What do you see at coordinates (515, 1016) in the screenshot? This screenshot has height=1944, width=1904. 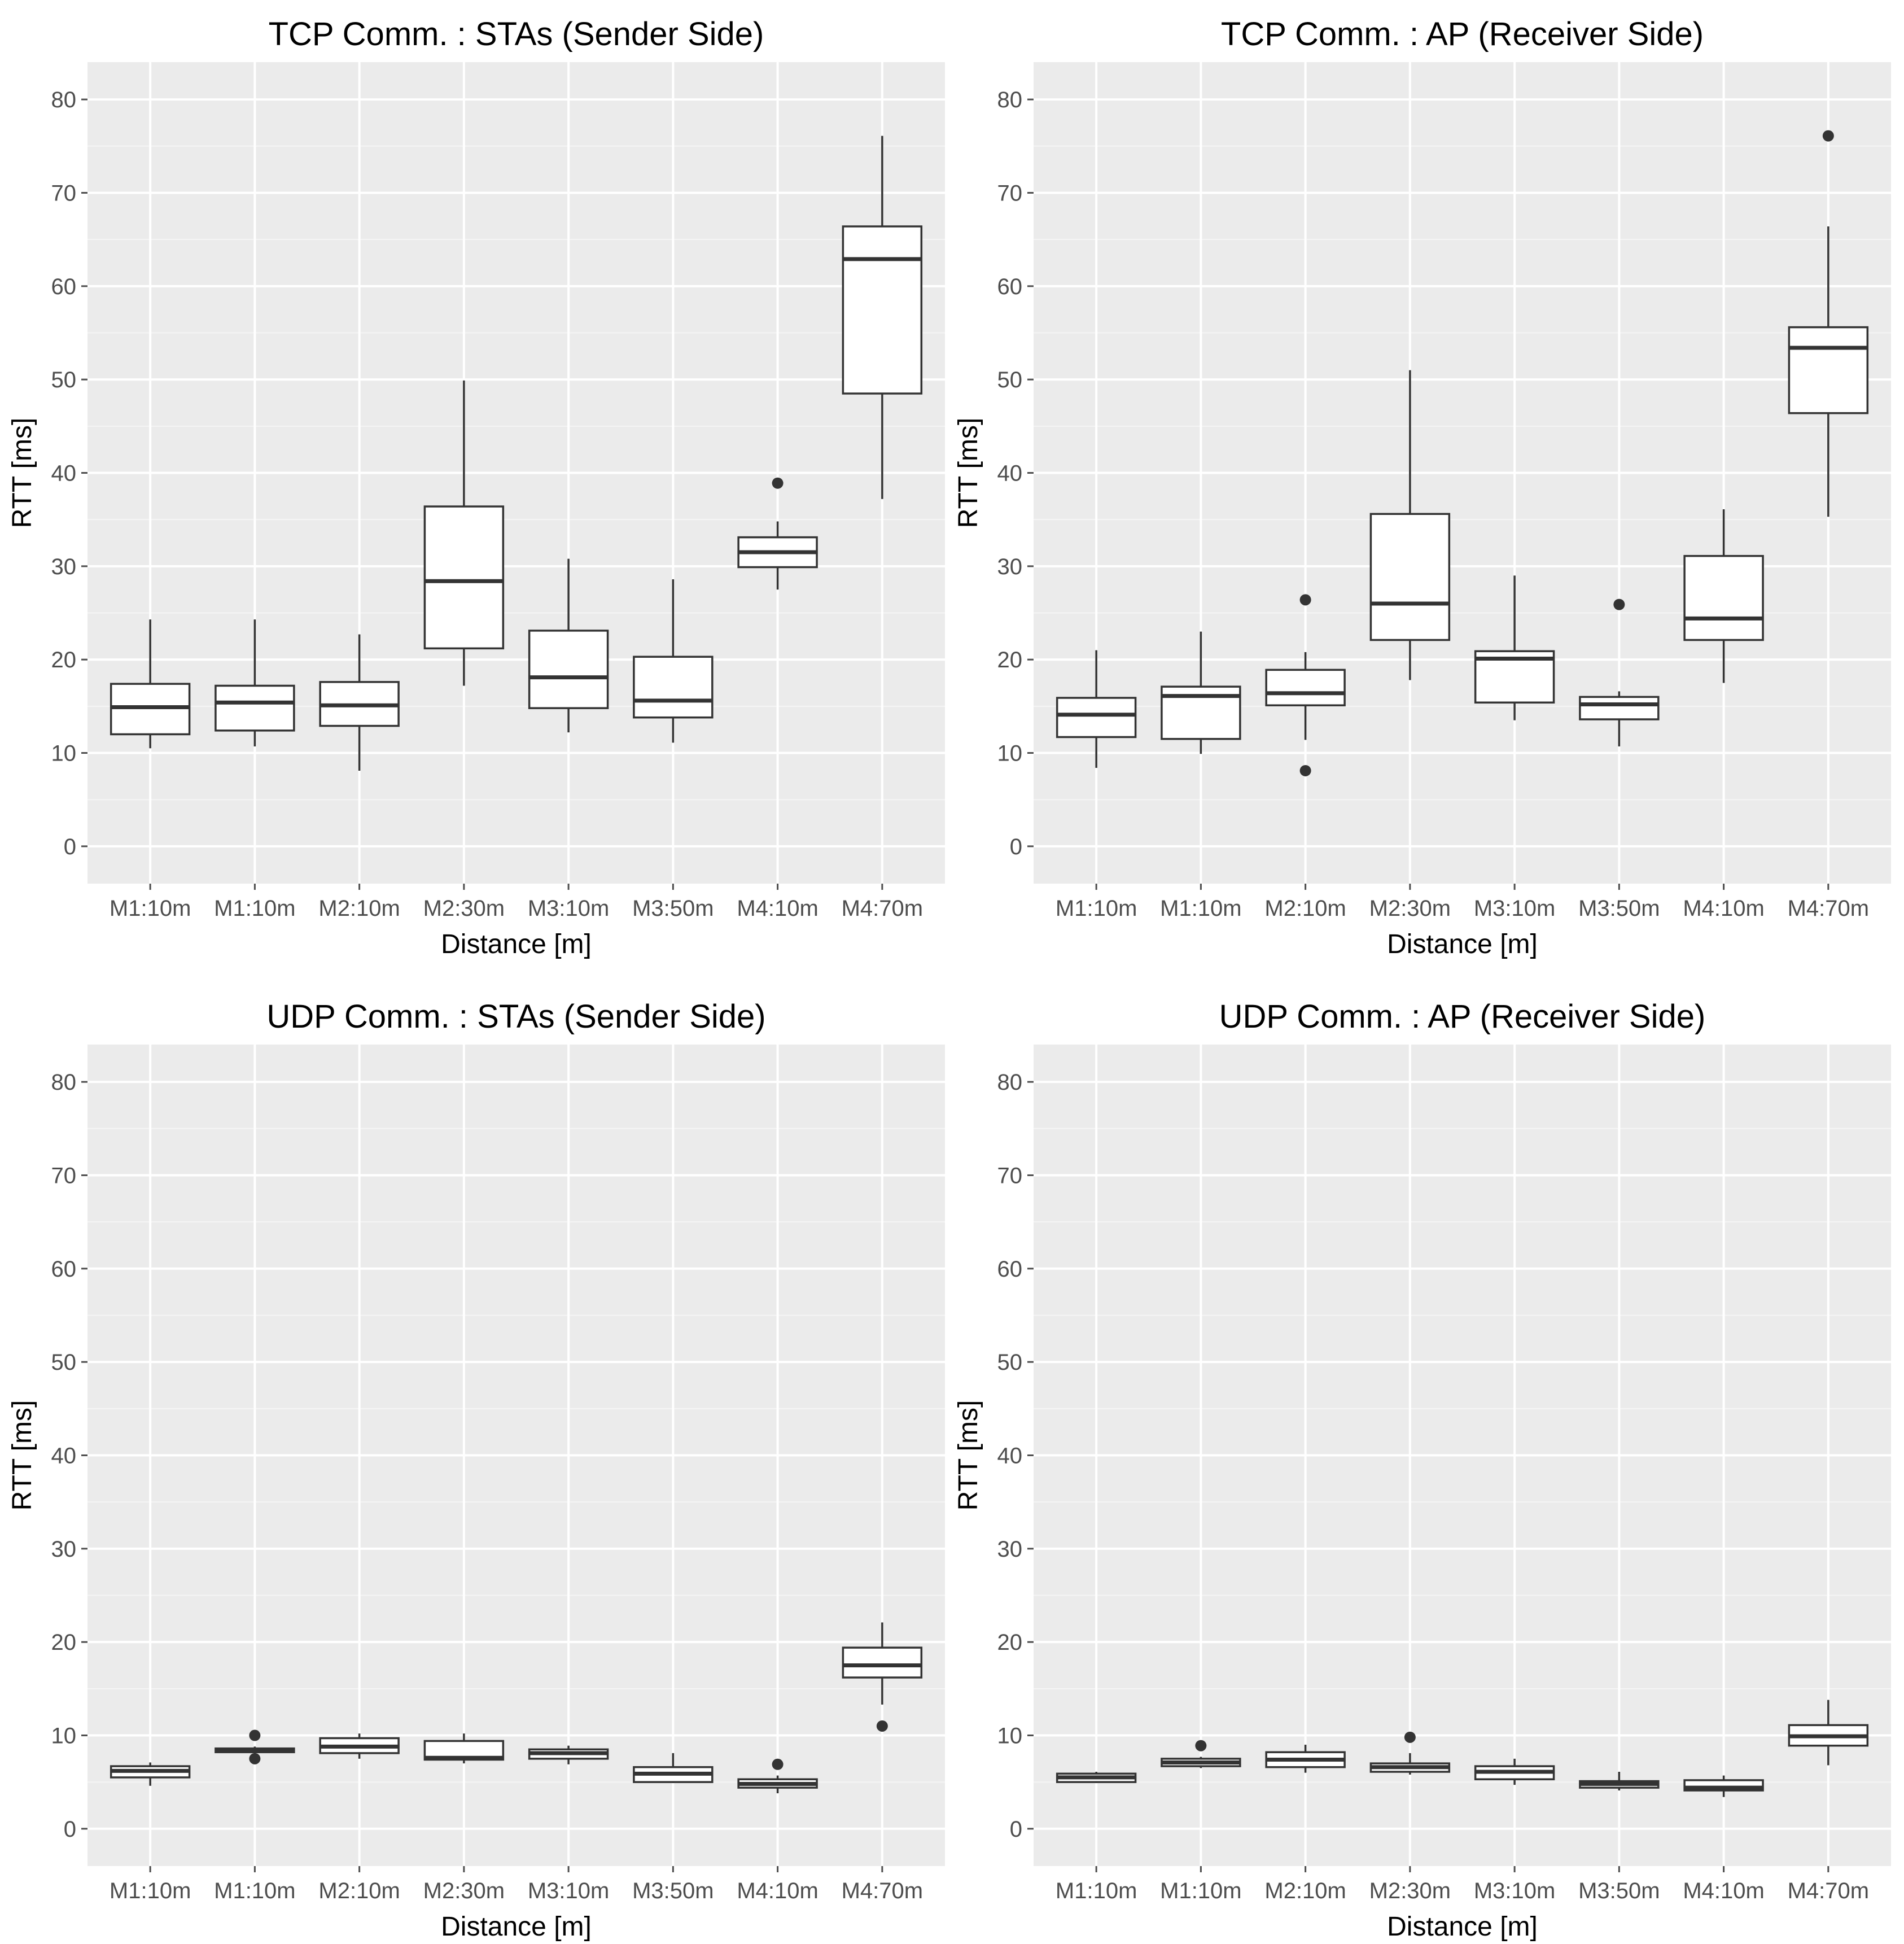 I see `panel-title: UDP Comm. : STAs (Sender Side)` at bounding box center [515, 1016].